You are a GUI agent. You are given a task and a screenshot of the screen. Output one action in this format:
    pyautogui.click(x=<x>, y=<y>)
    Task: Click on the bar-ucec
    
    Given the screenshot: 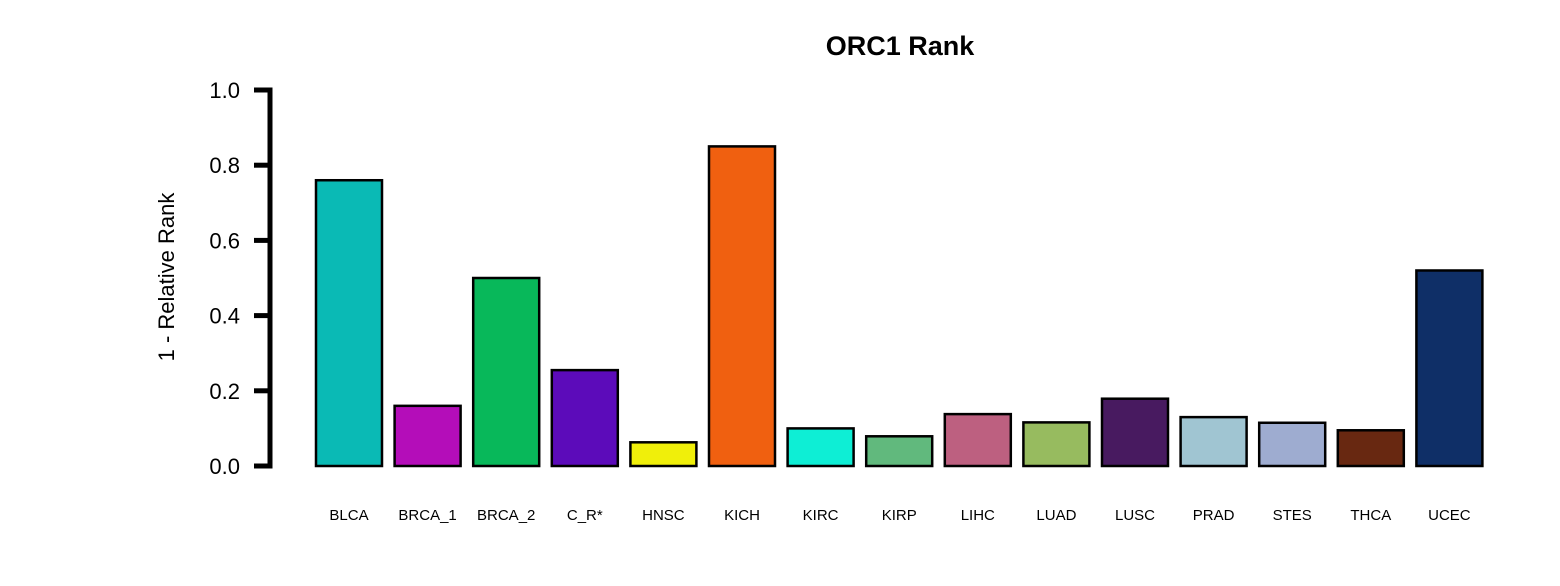 What is the action you would take?
    pyautogui.click(x=1449, y=368)
    